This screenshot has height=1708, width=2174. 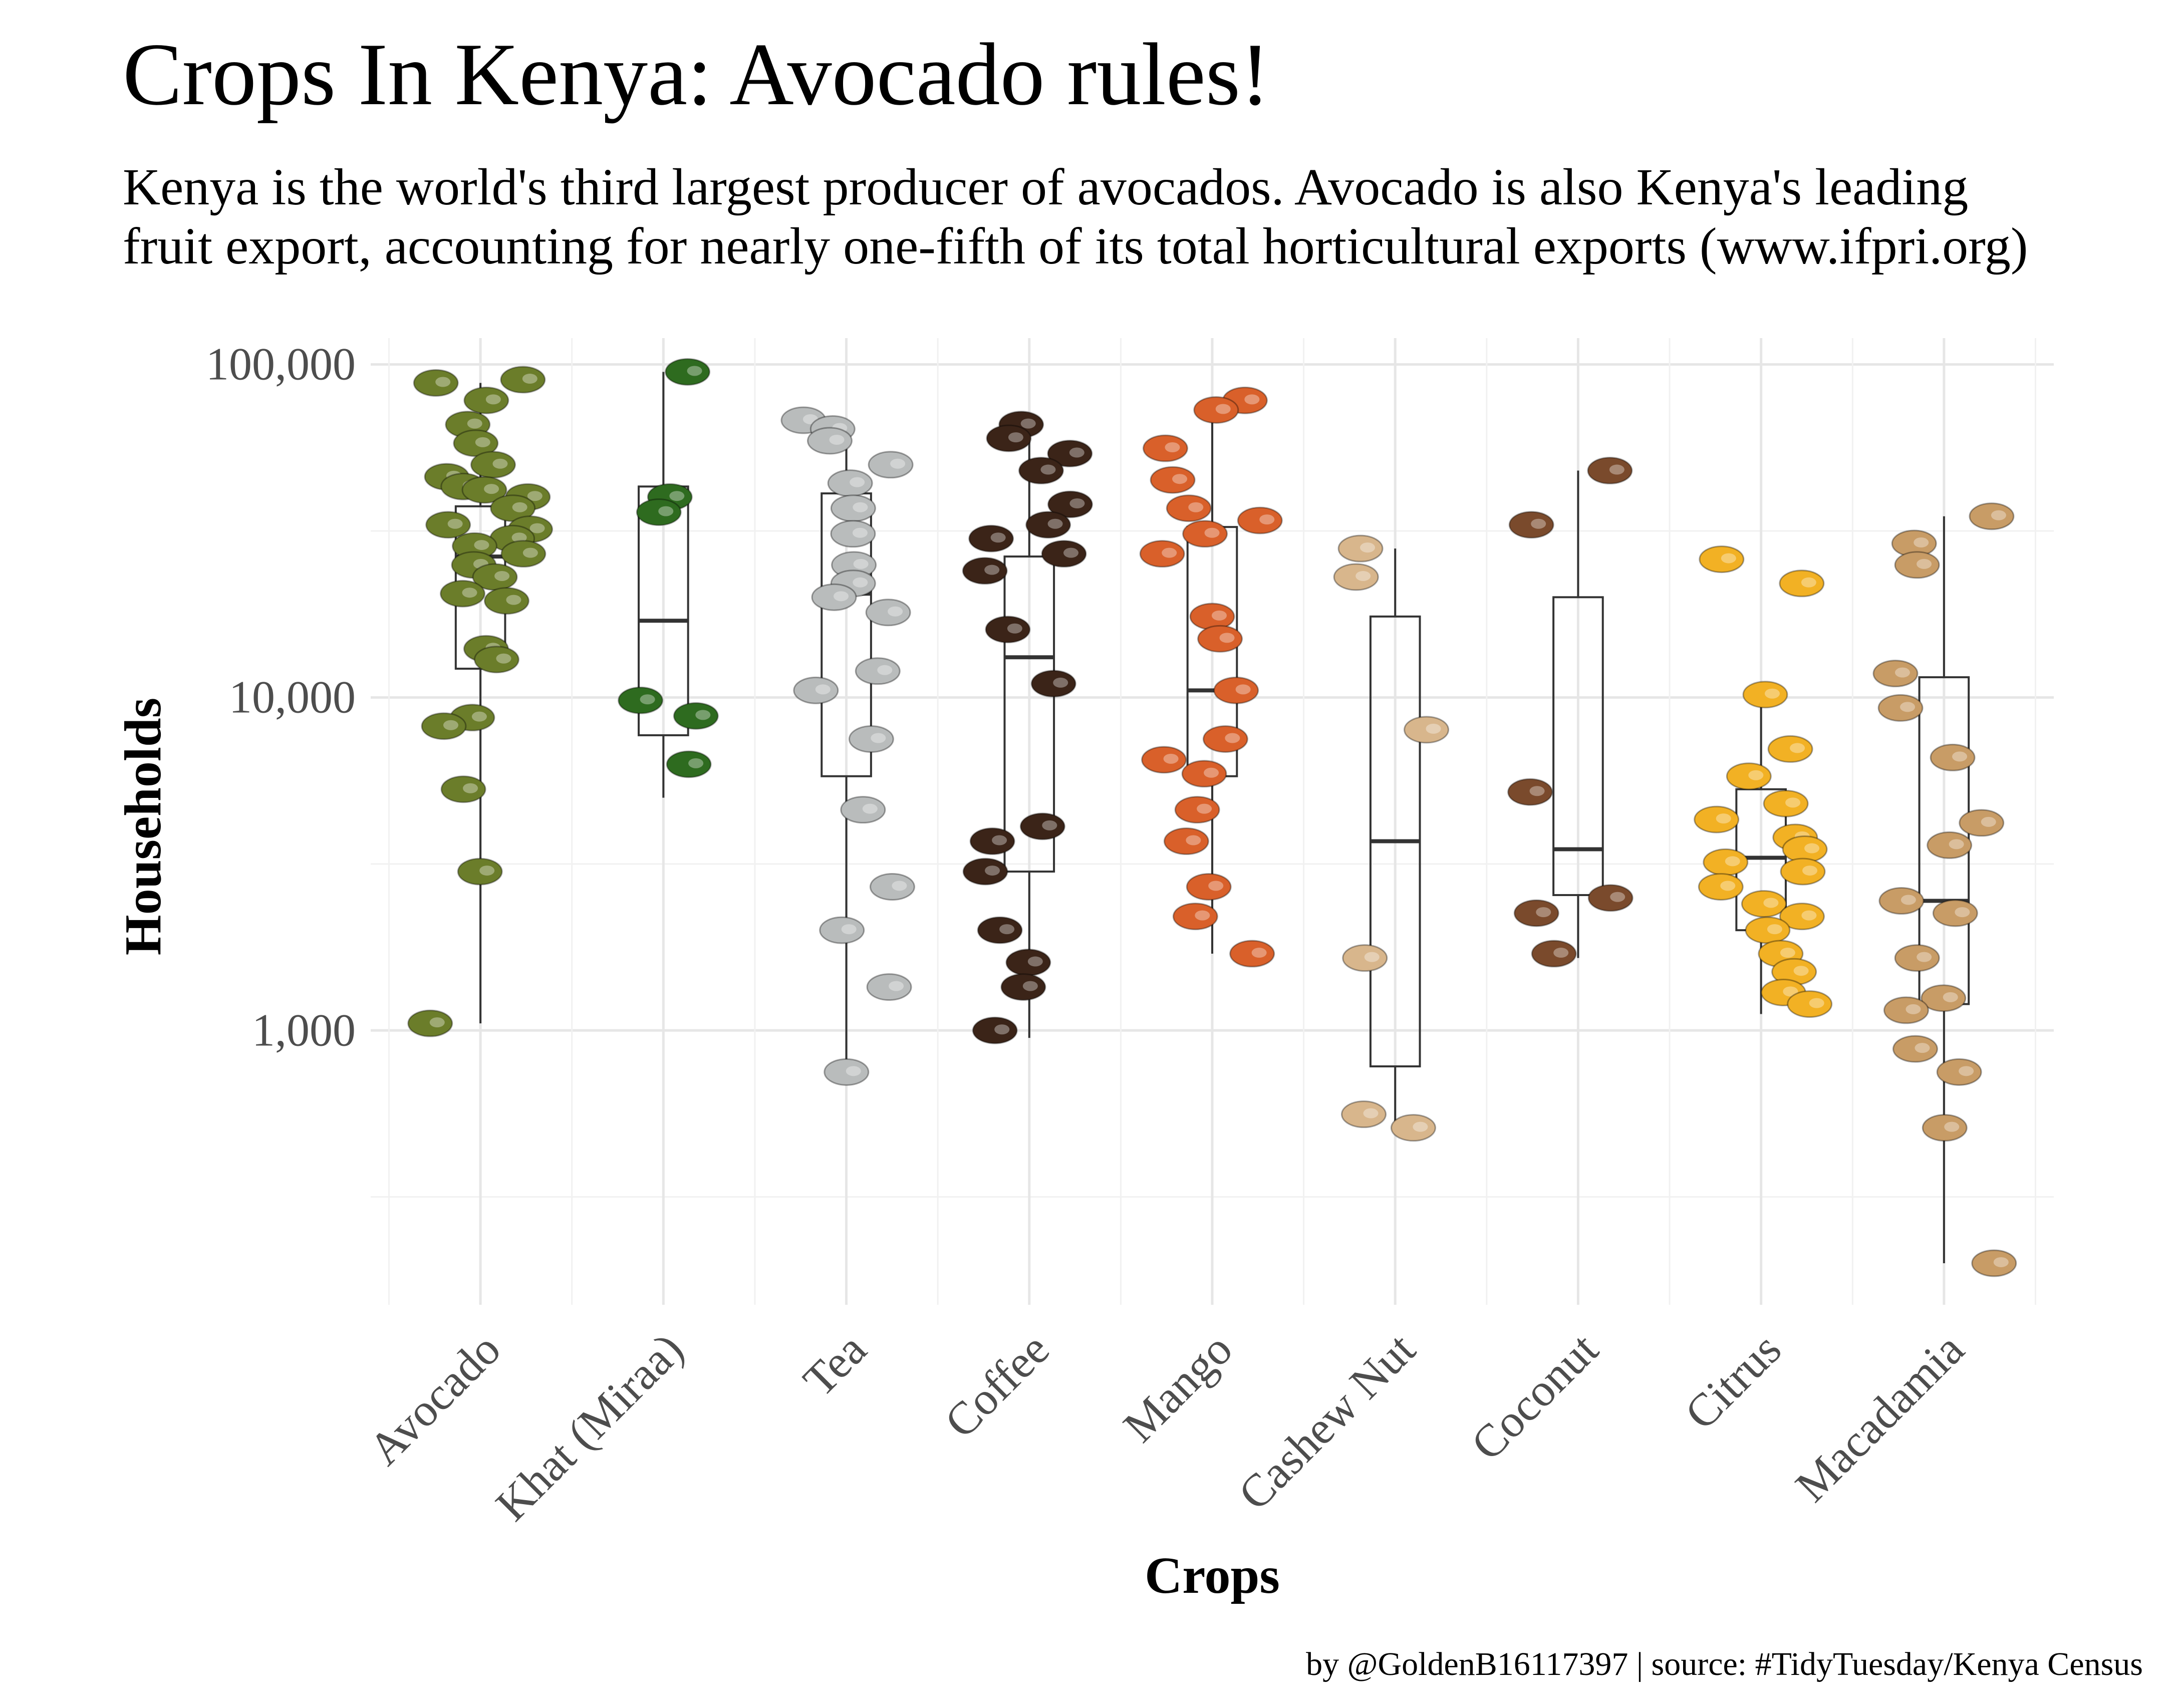 What do you see at coordinates (835, 1364) in the screenshot?
I see `x-tick-label: Tea` at bounding box center [835, 1364].